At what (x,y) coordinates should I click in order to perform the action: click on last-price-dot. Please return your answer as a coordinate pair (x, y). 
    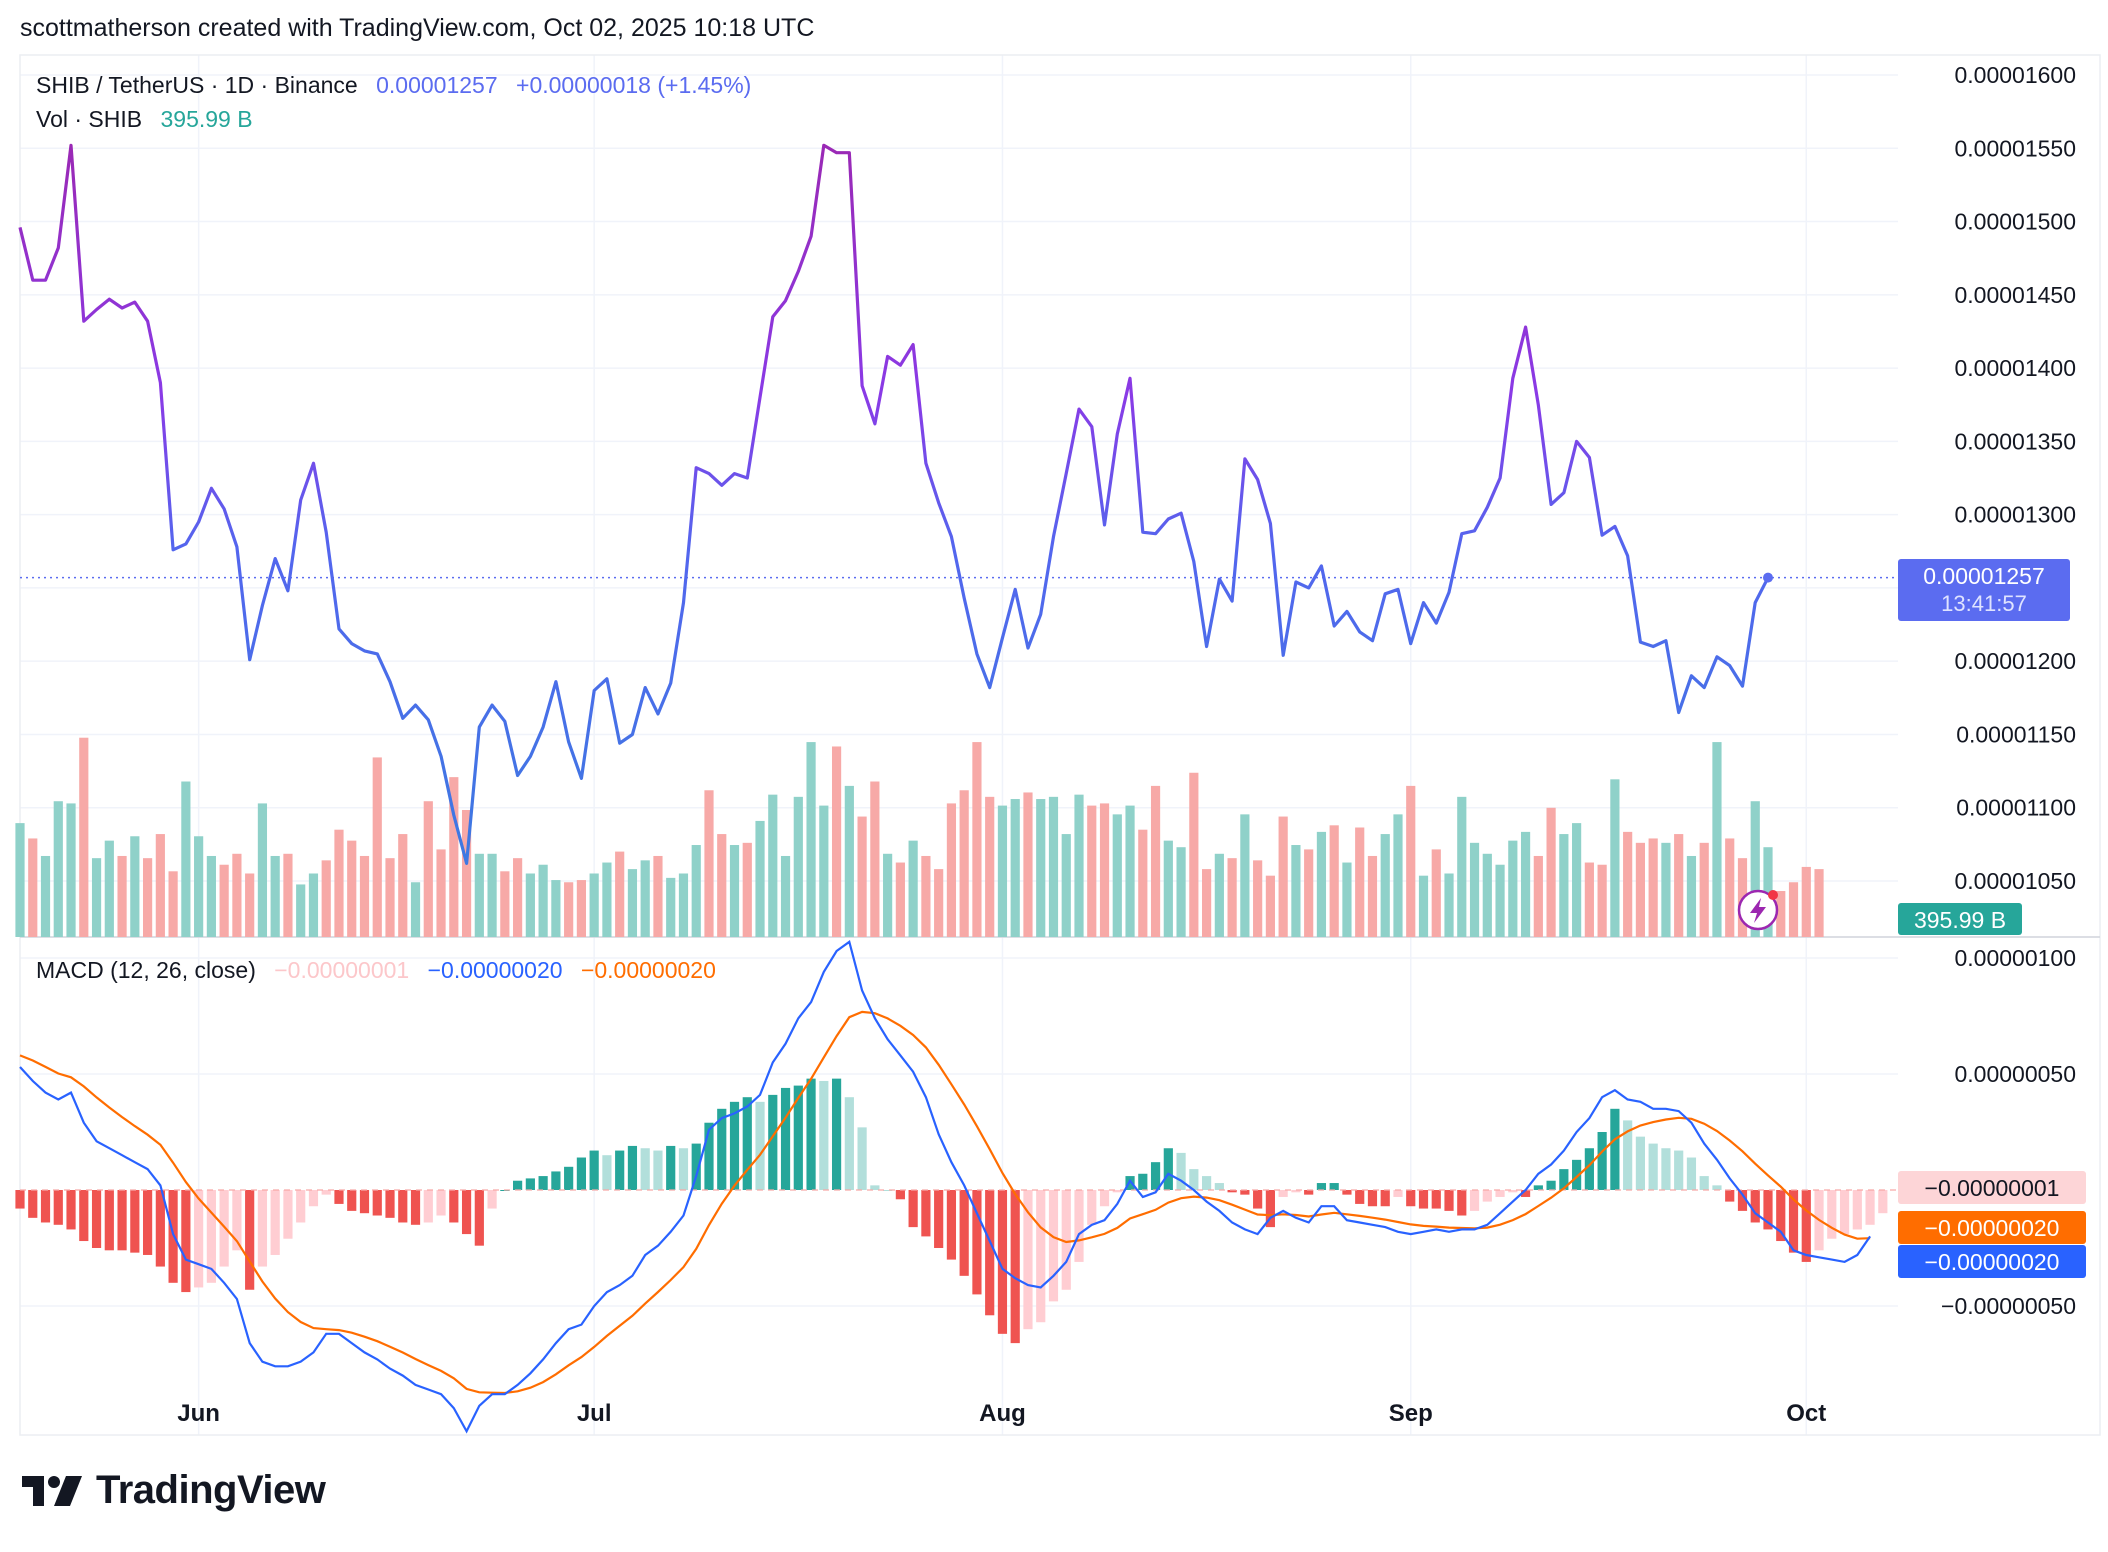
    Looking at the image, I should click on (1768, 577).